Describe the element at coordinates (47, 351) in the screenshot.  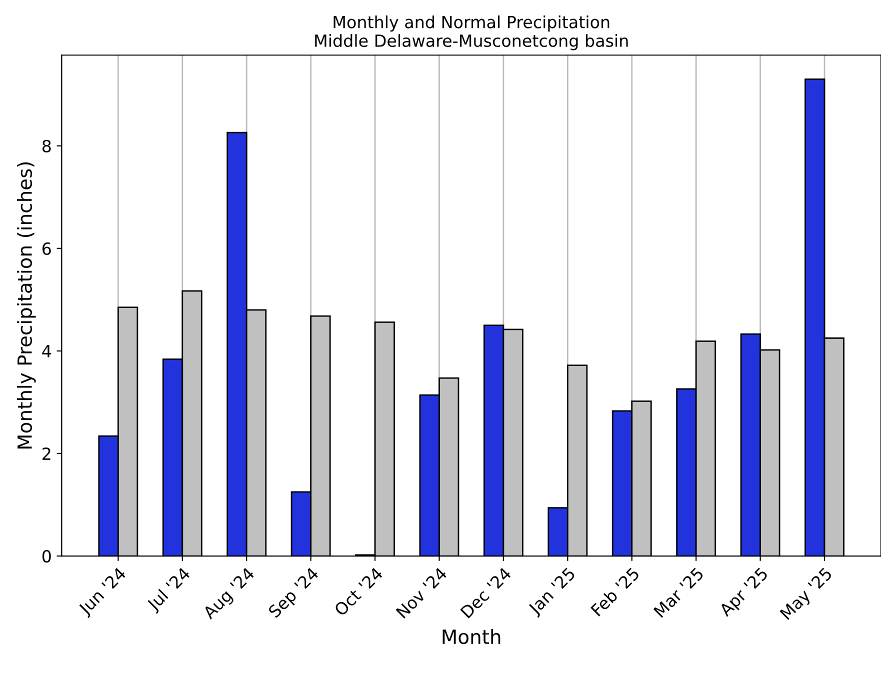
I see `y-tick-label: 4` at that location.